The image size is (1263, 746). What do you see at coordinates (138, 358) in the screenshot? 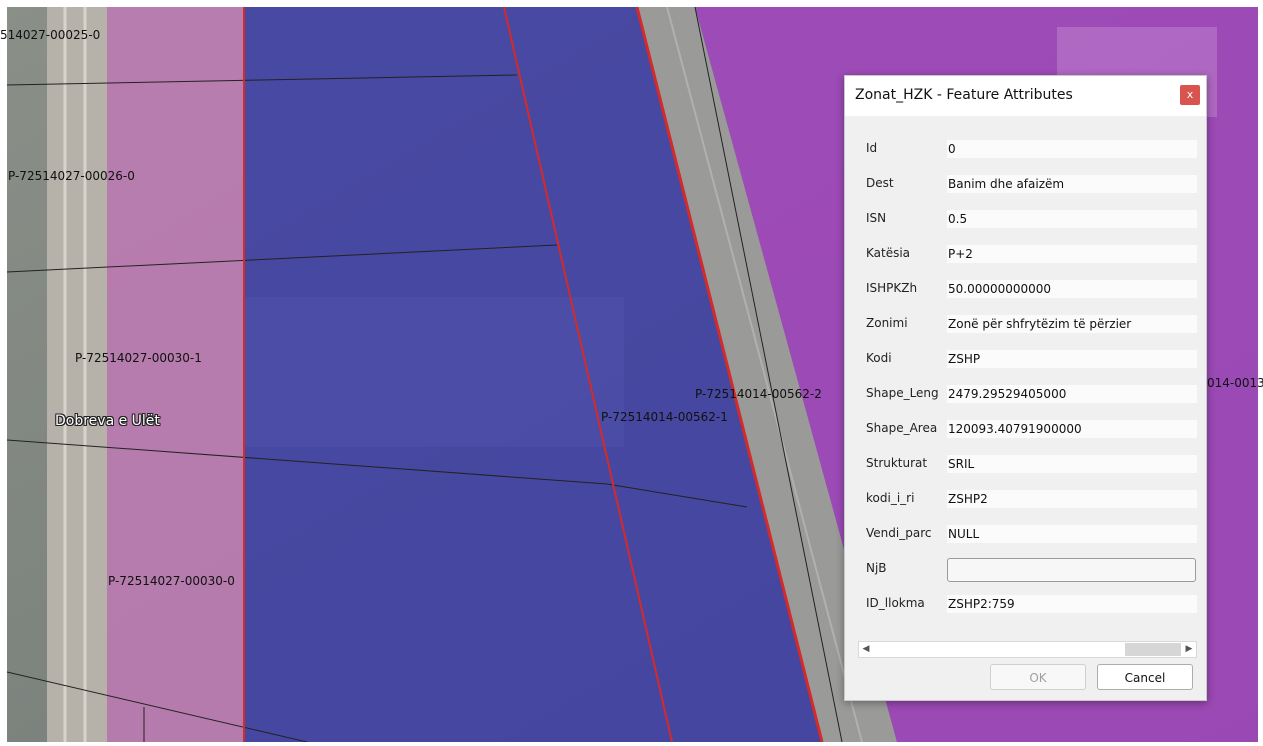
I see `parcel-label: P-72514027-00030-1` at bounding box center [138, 358].